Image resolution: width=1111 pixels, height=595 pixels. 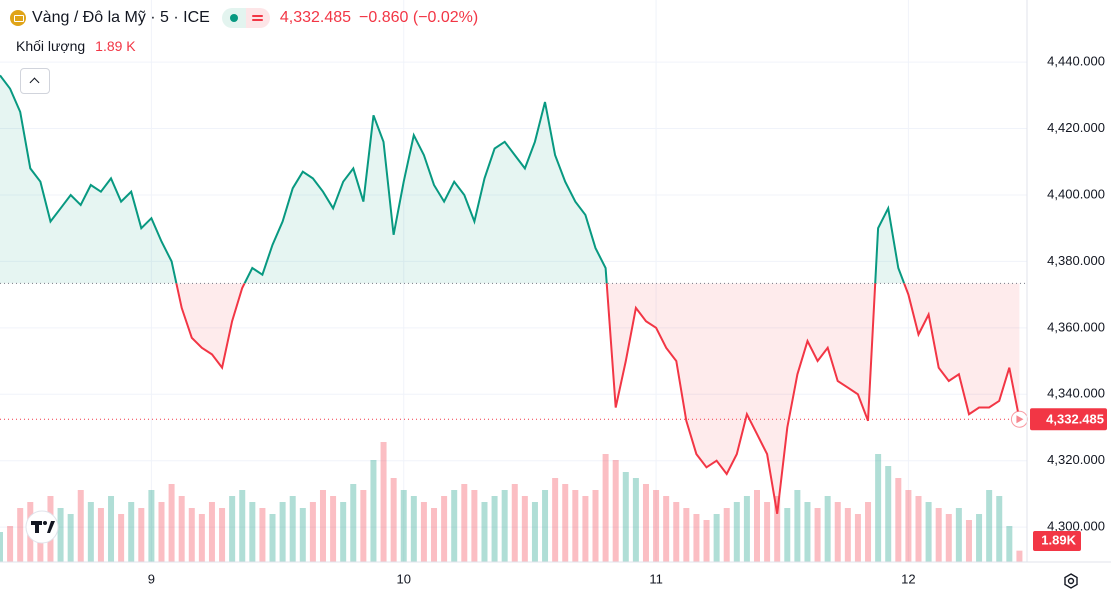 I want to click on collapse-button, so click(x=35, y=81).